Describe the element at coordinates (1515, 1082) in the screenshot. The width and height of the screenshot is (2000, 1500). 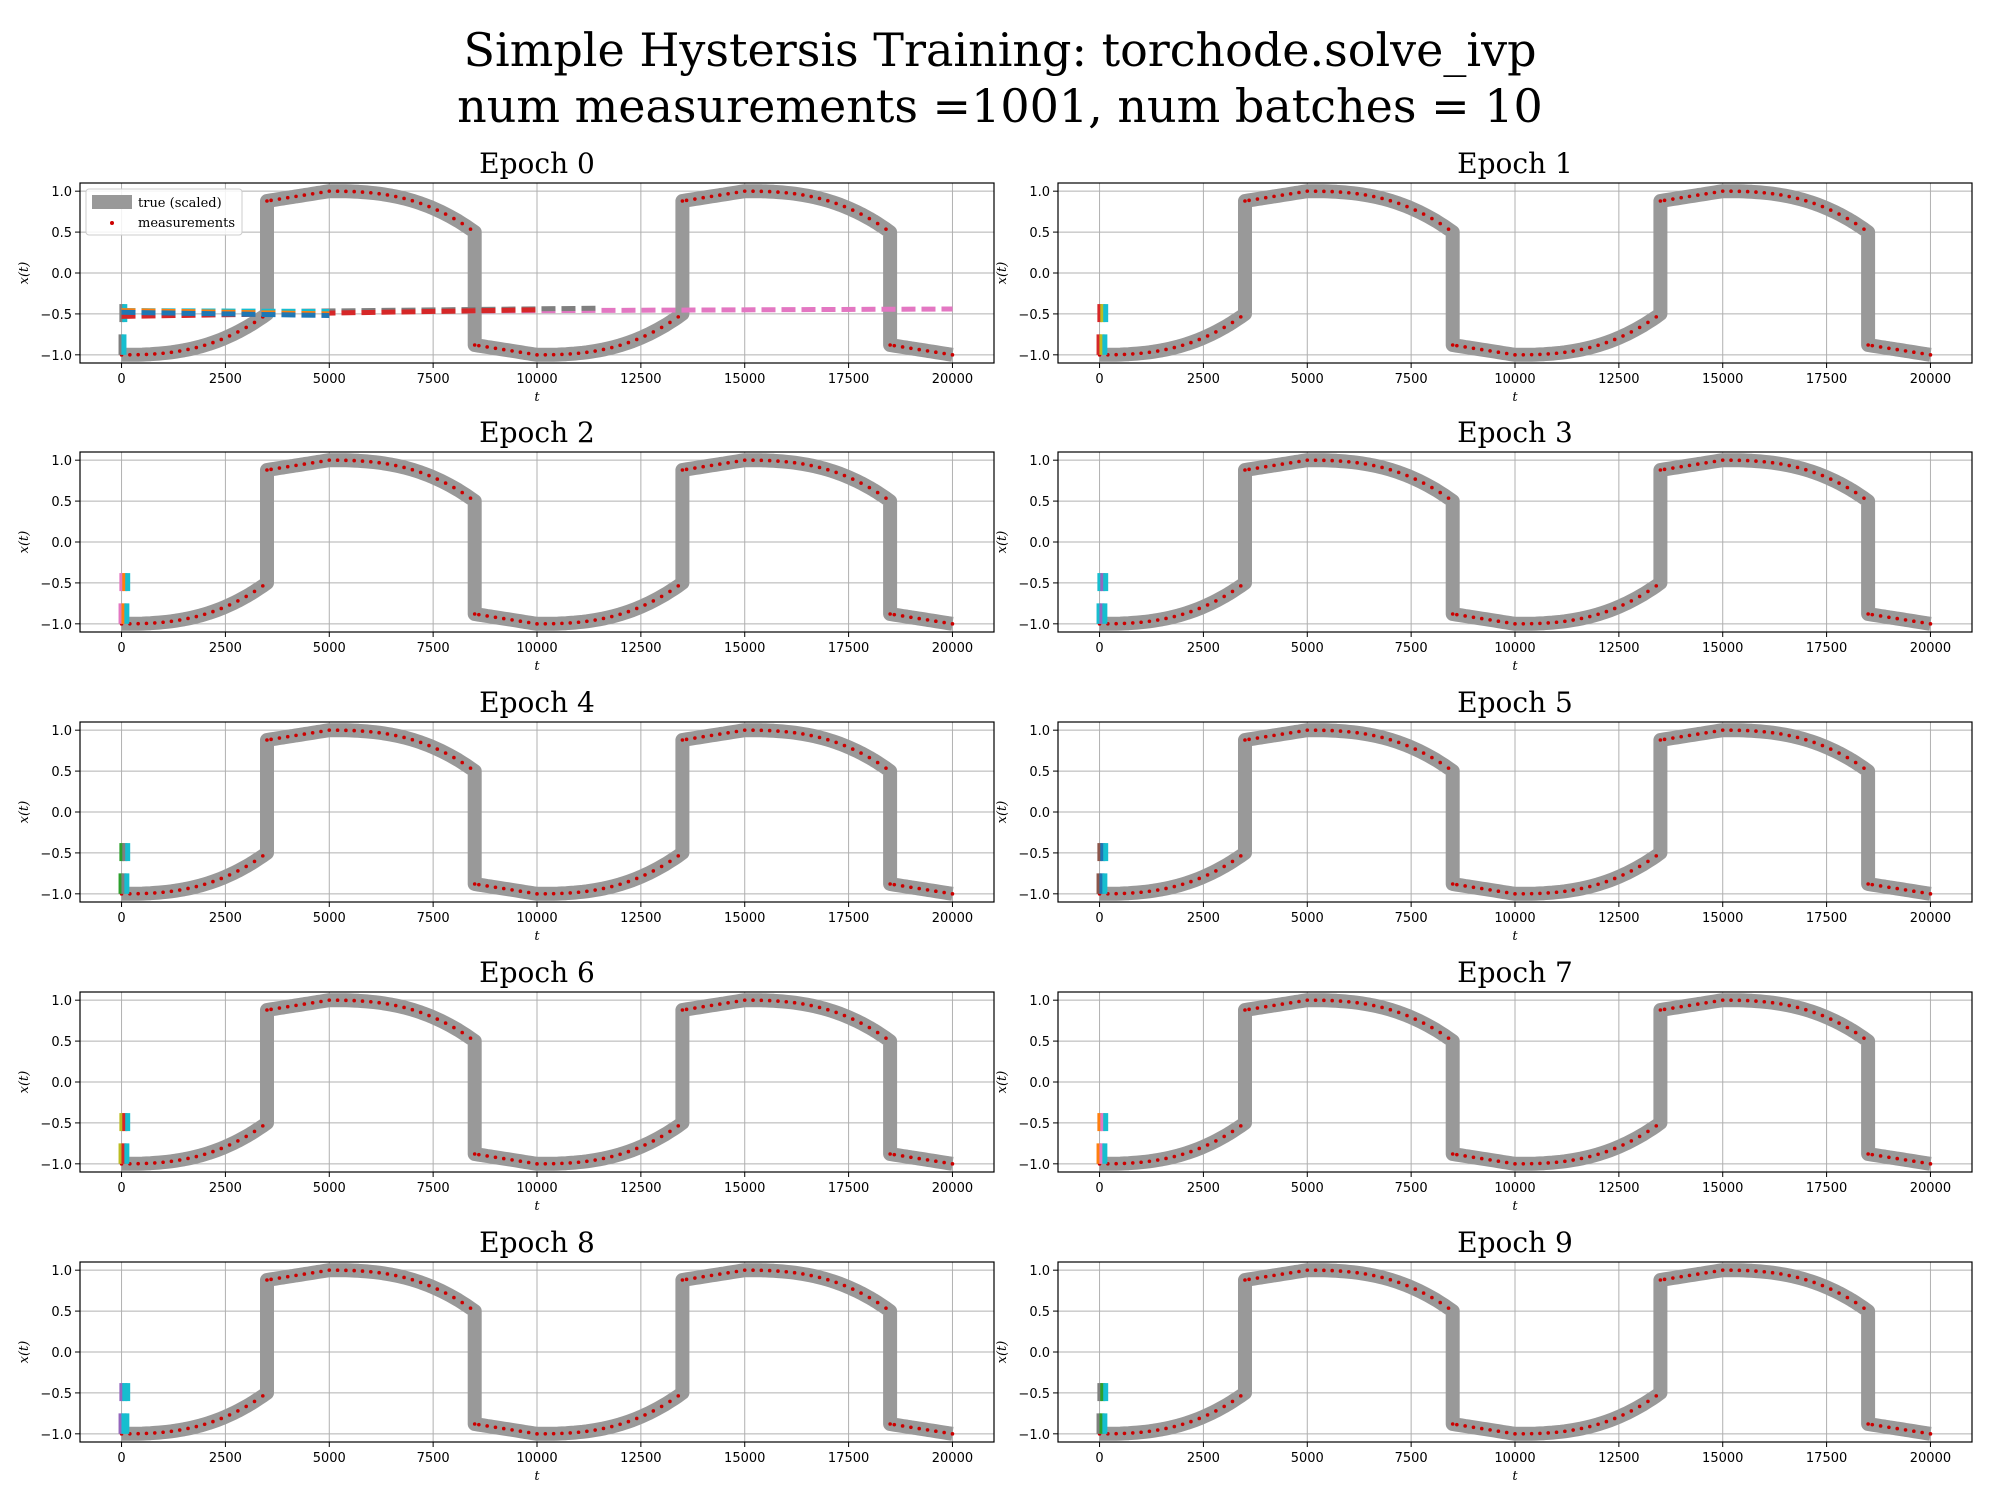
I see `plot-area` at that location.